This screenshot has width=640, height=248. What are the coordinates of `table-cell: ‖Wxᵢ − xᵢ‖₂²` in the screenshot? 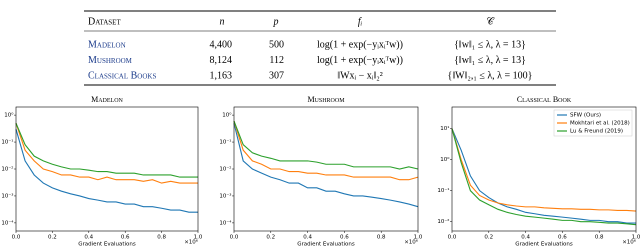 It's located at (359, 75).